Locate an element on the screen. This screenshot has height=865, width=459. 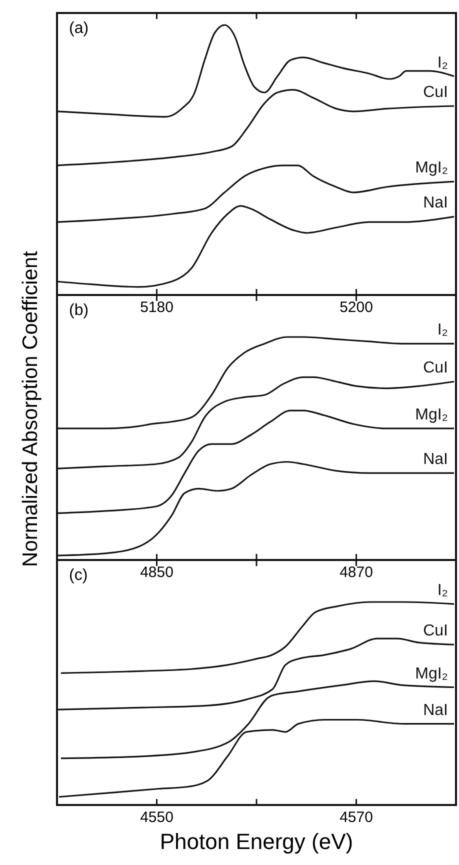
x-tick-label: 5180 is located at coordinates (157, 307).